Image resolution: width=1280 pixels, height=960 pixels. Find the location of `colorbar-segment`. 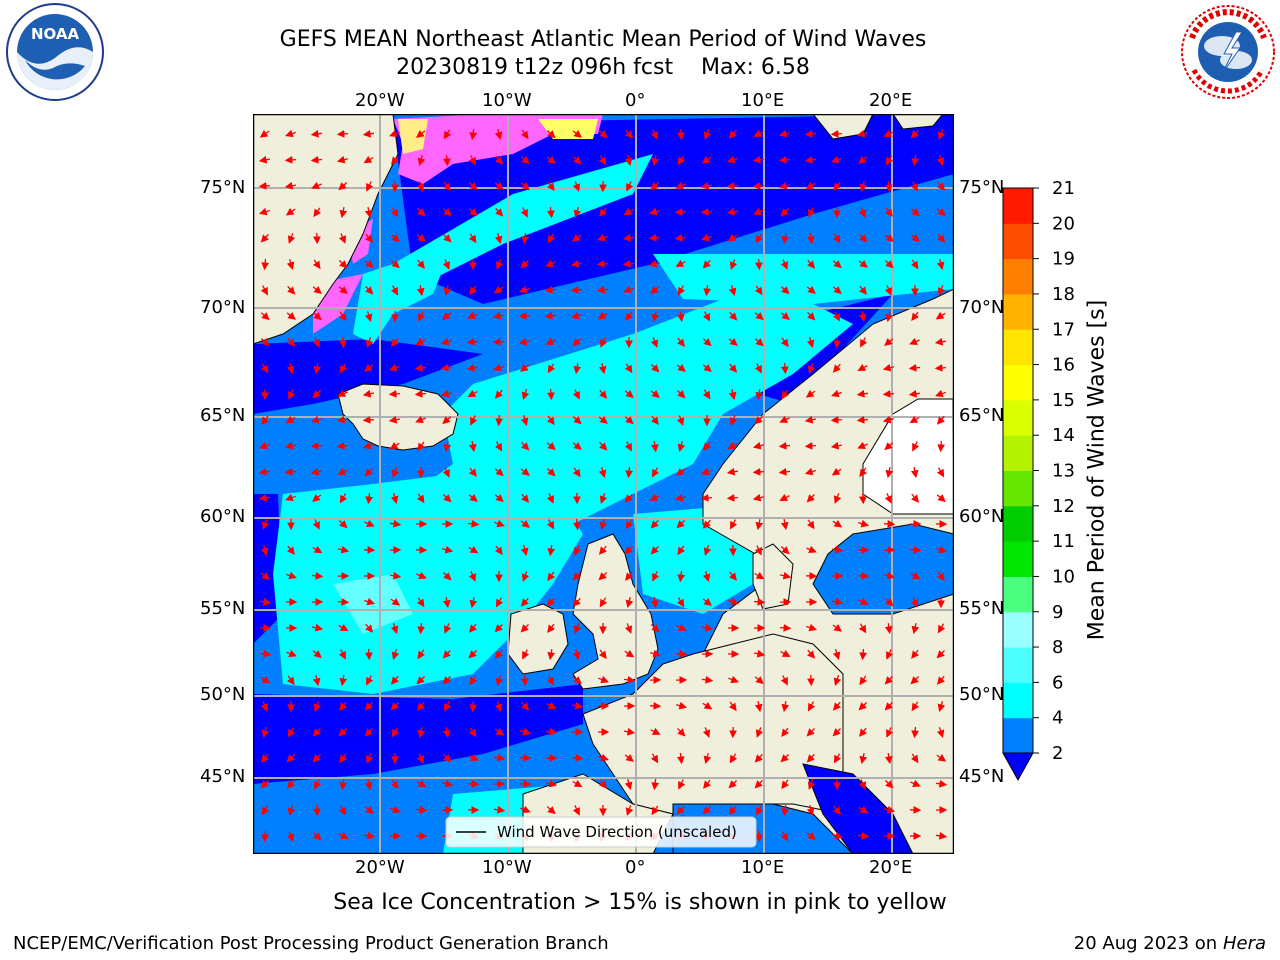

colorbar-segment is located at coordinates (1018, 594).